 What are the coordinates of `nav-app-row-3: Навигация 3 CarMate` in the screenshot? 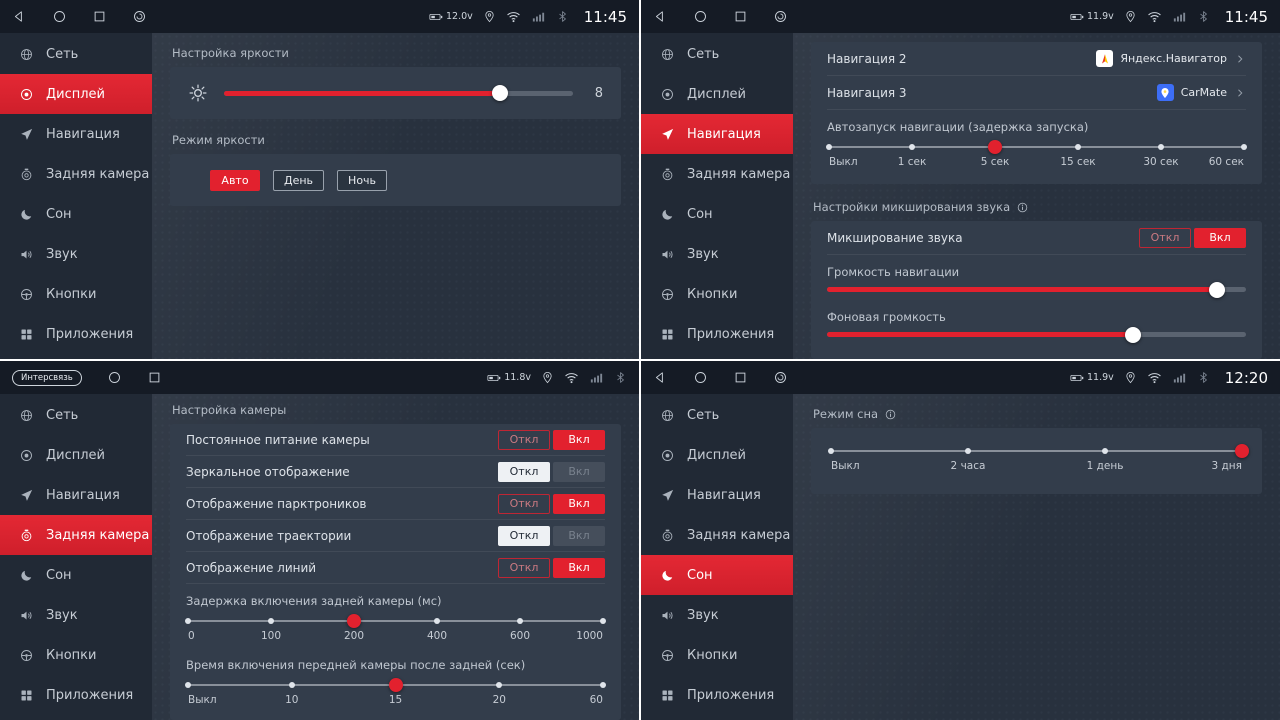 It's located at (1036, 93).